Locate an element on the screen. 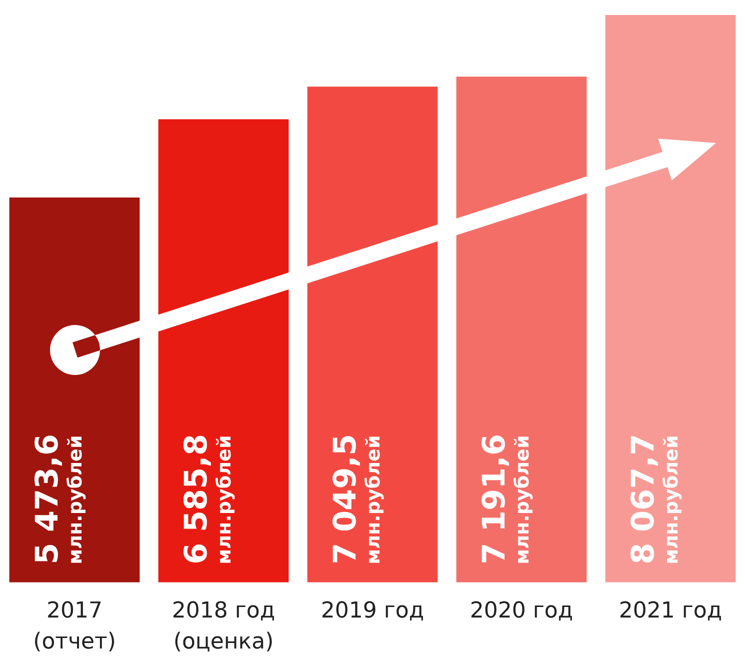 Image resolution: width=745 pixels, height=672 pixels. x-tick-label: 2021 год is located at coordinates (670, 611).